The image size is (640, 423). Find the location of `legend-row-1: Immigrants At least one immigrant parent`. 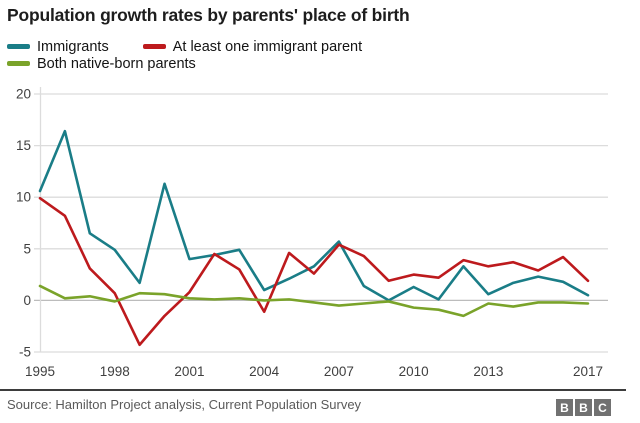

legend-row-1: Immigrants At least one immigrant parent is located at coordinates (317, 46).